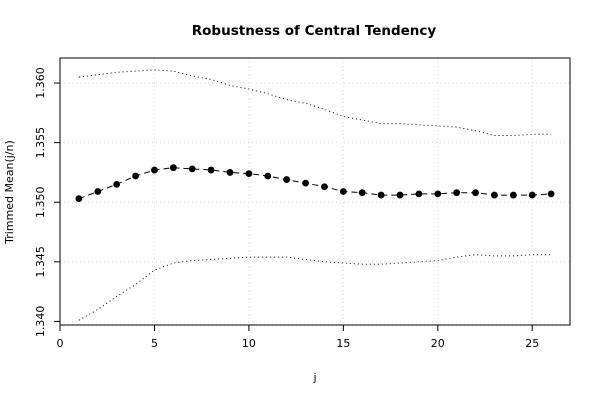 The height and width of the screenshot is (400, 599). What do you see at coordinates (9, 192) in the screenshot?
I see `y-axis-label: Trimmed Mean(j/n)` at bounding box center [9, 192].